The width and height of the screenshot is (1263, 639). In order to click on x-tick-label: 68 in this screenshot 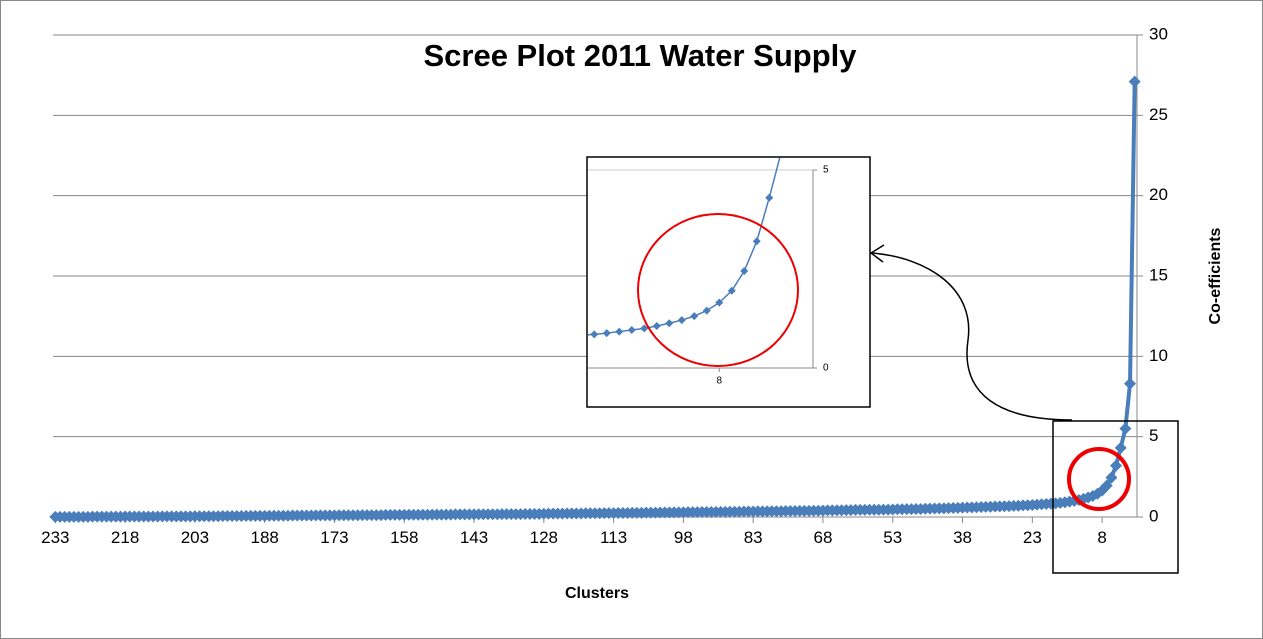, I will do `click(823, 537)`.